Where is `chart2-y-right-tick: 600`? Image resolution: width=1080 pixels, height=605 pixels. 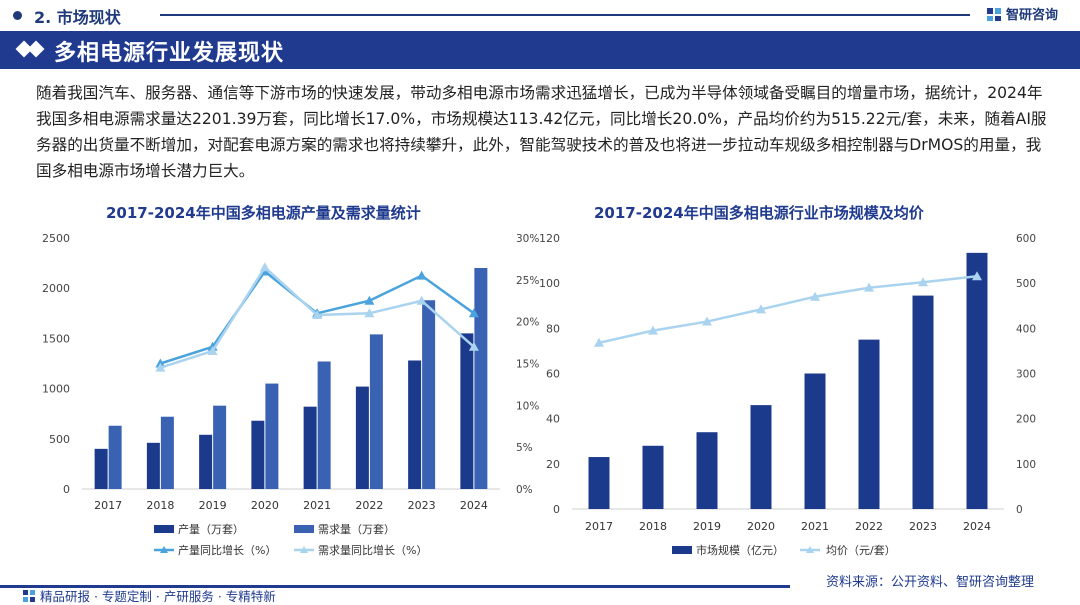
chart2-y-right-tick: 600 is located at coordinates (1026, 239).